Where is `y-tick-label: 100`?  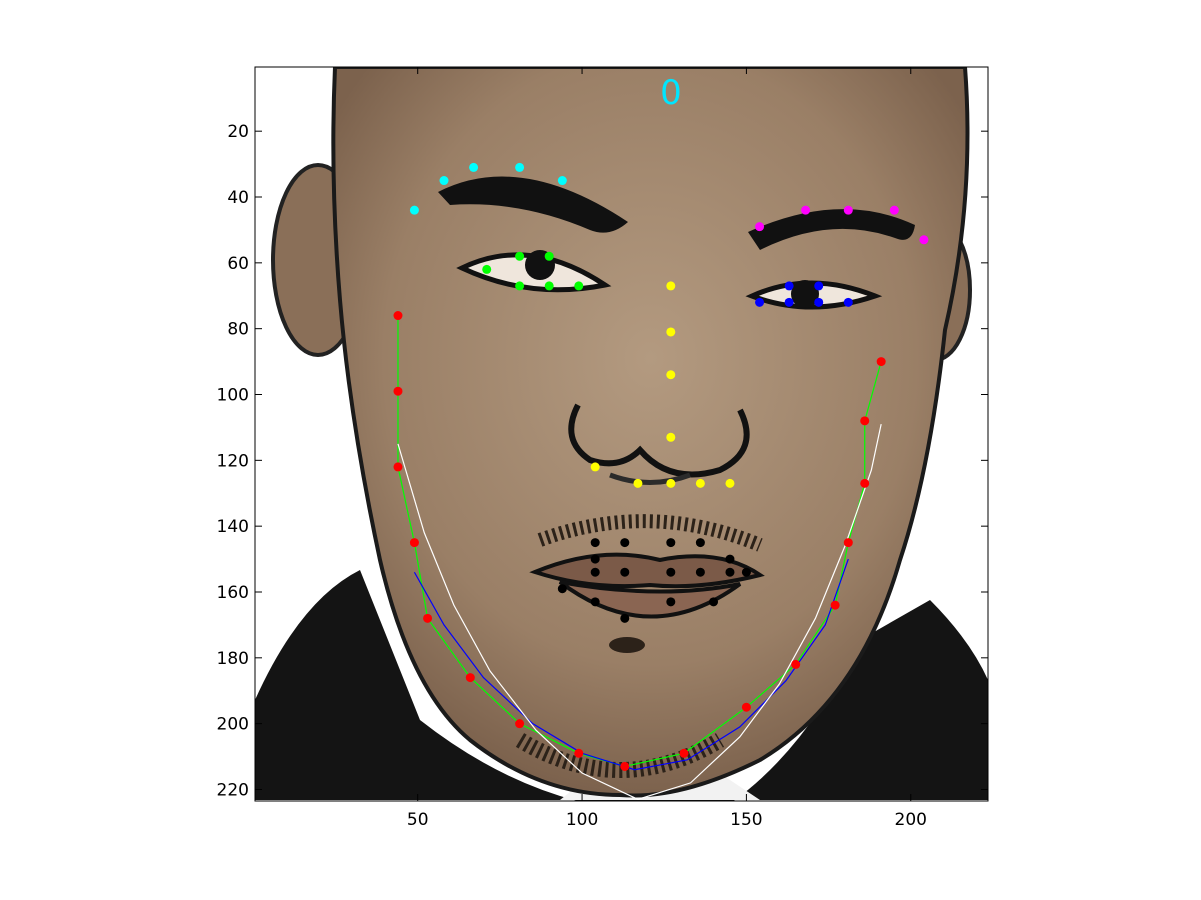
y-tick-label: 100 is located at coordinates (233, 396).